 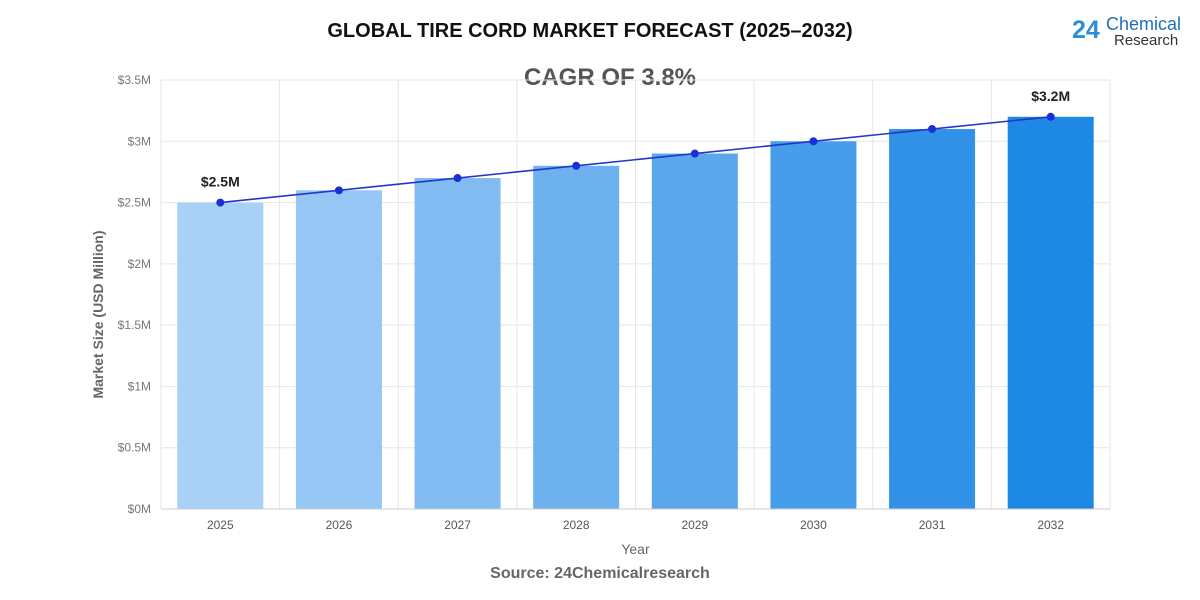 I want to click on chart-subtitle: CAGR OF 3.8%, so click(x=610, y=77).